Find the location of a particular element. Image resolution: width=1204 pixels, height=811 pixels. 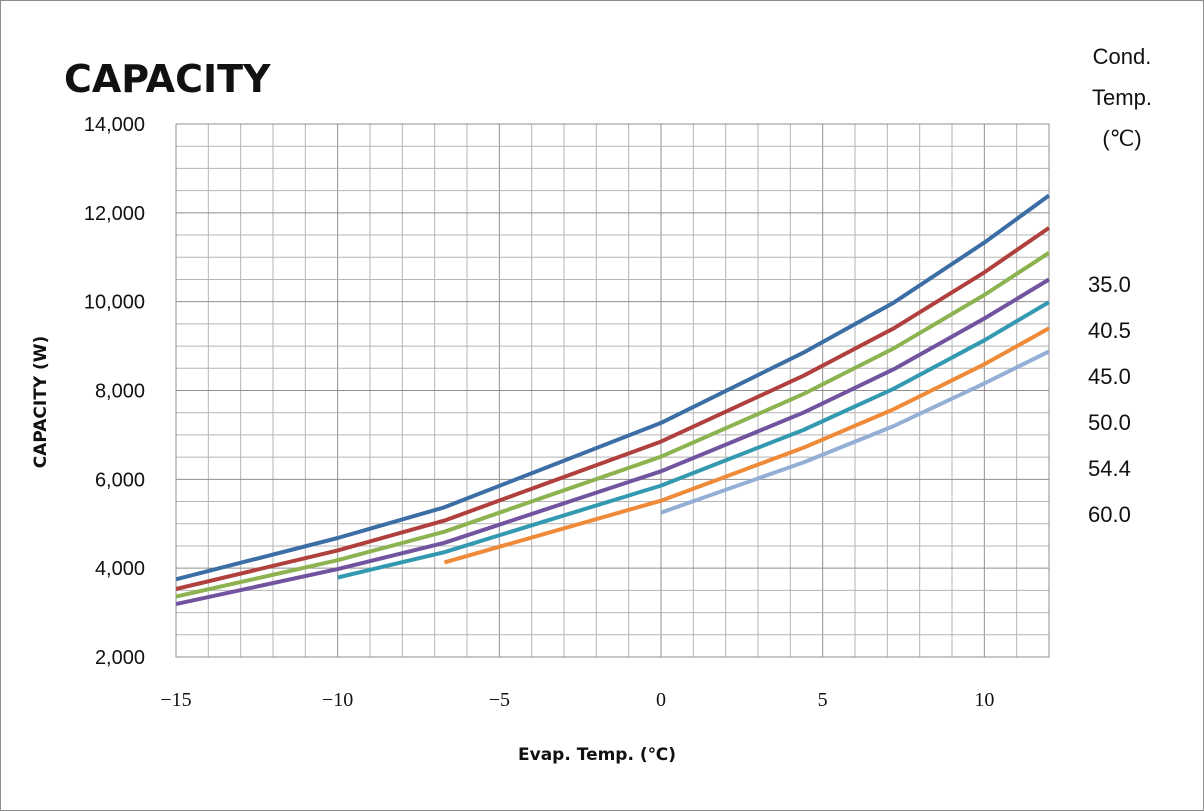

y-tick-label: 4,000 is located at coordinates (120, 569).